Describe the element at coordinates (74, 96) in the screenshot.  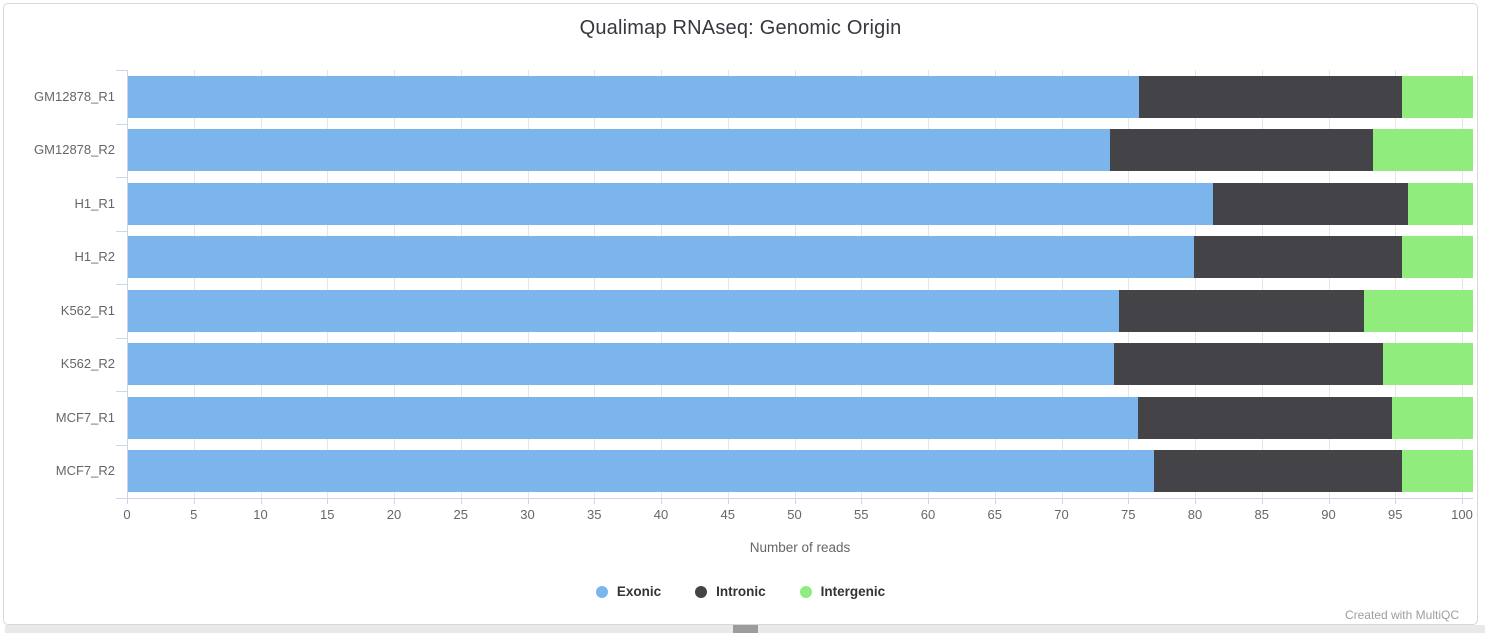
I see `y-label-GM12878_R1: GM12878_R1` at that location.